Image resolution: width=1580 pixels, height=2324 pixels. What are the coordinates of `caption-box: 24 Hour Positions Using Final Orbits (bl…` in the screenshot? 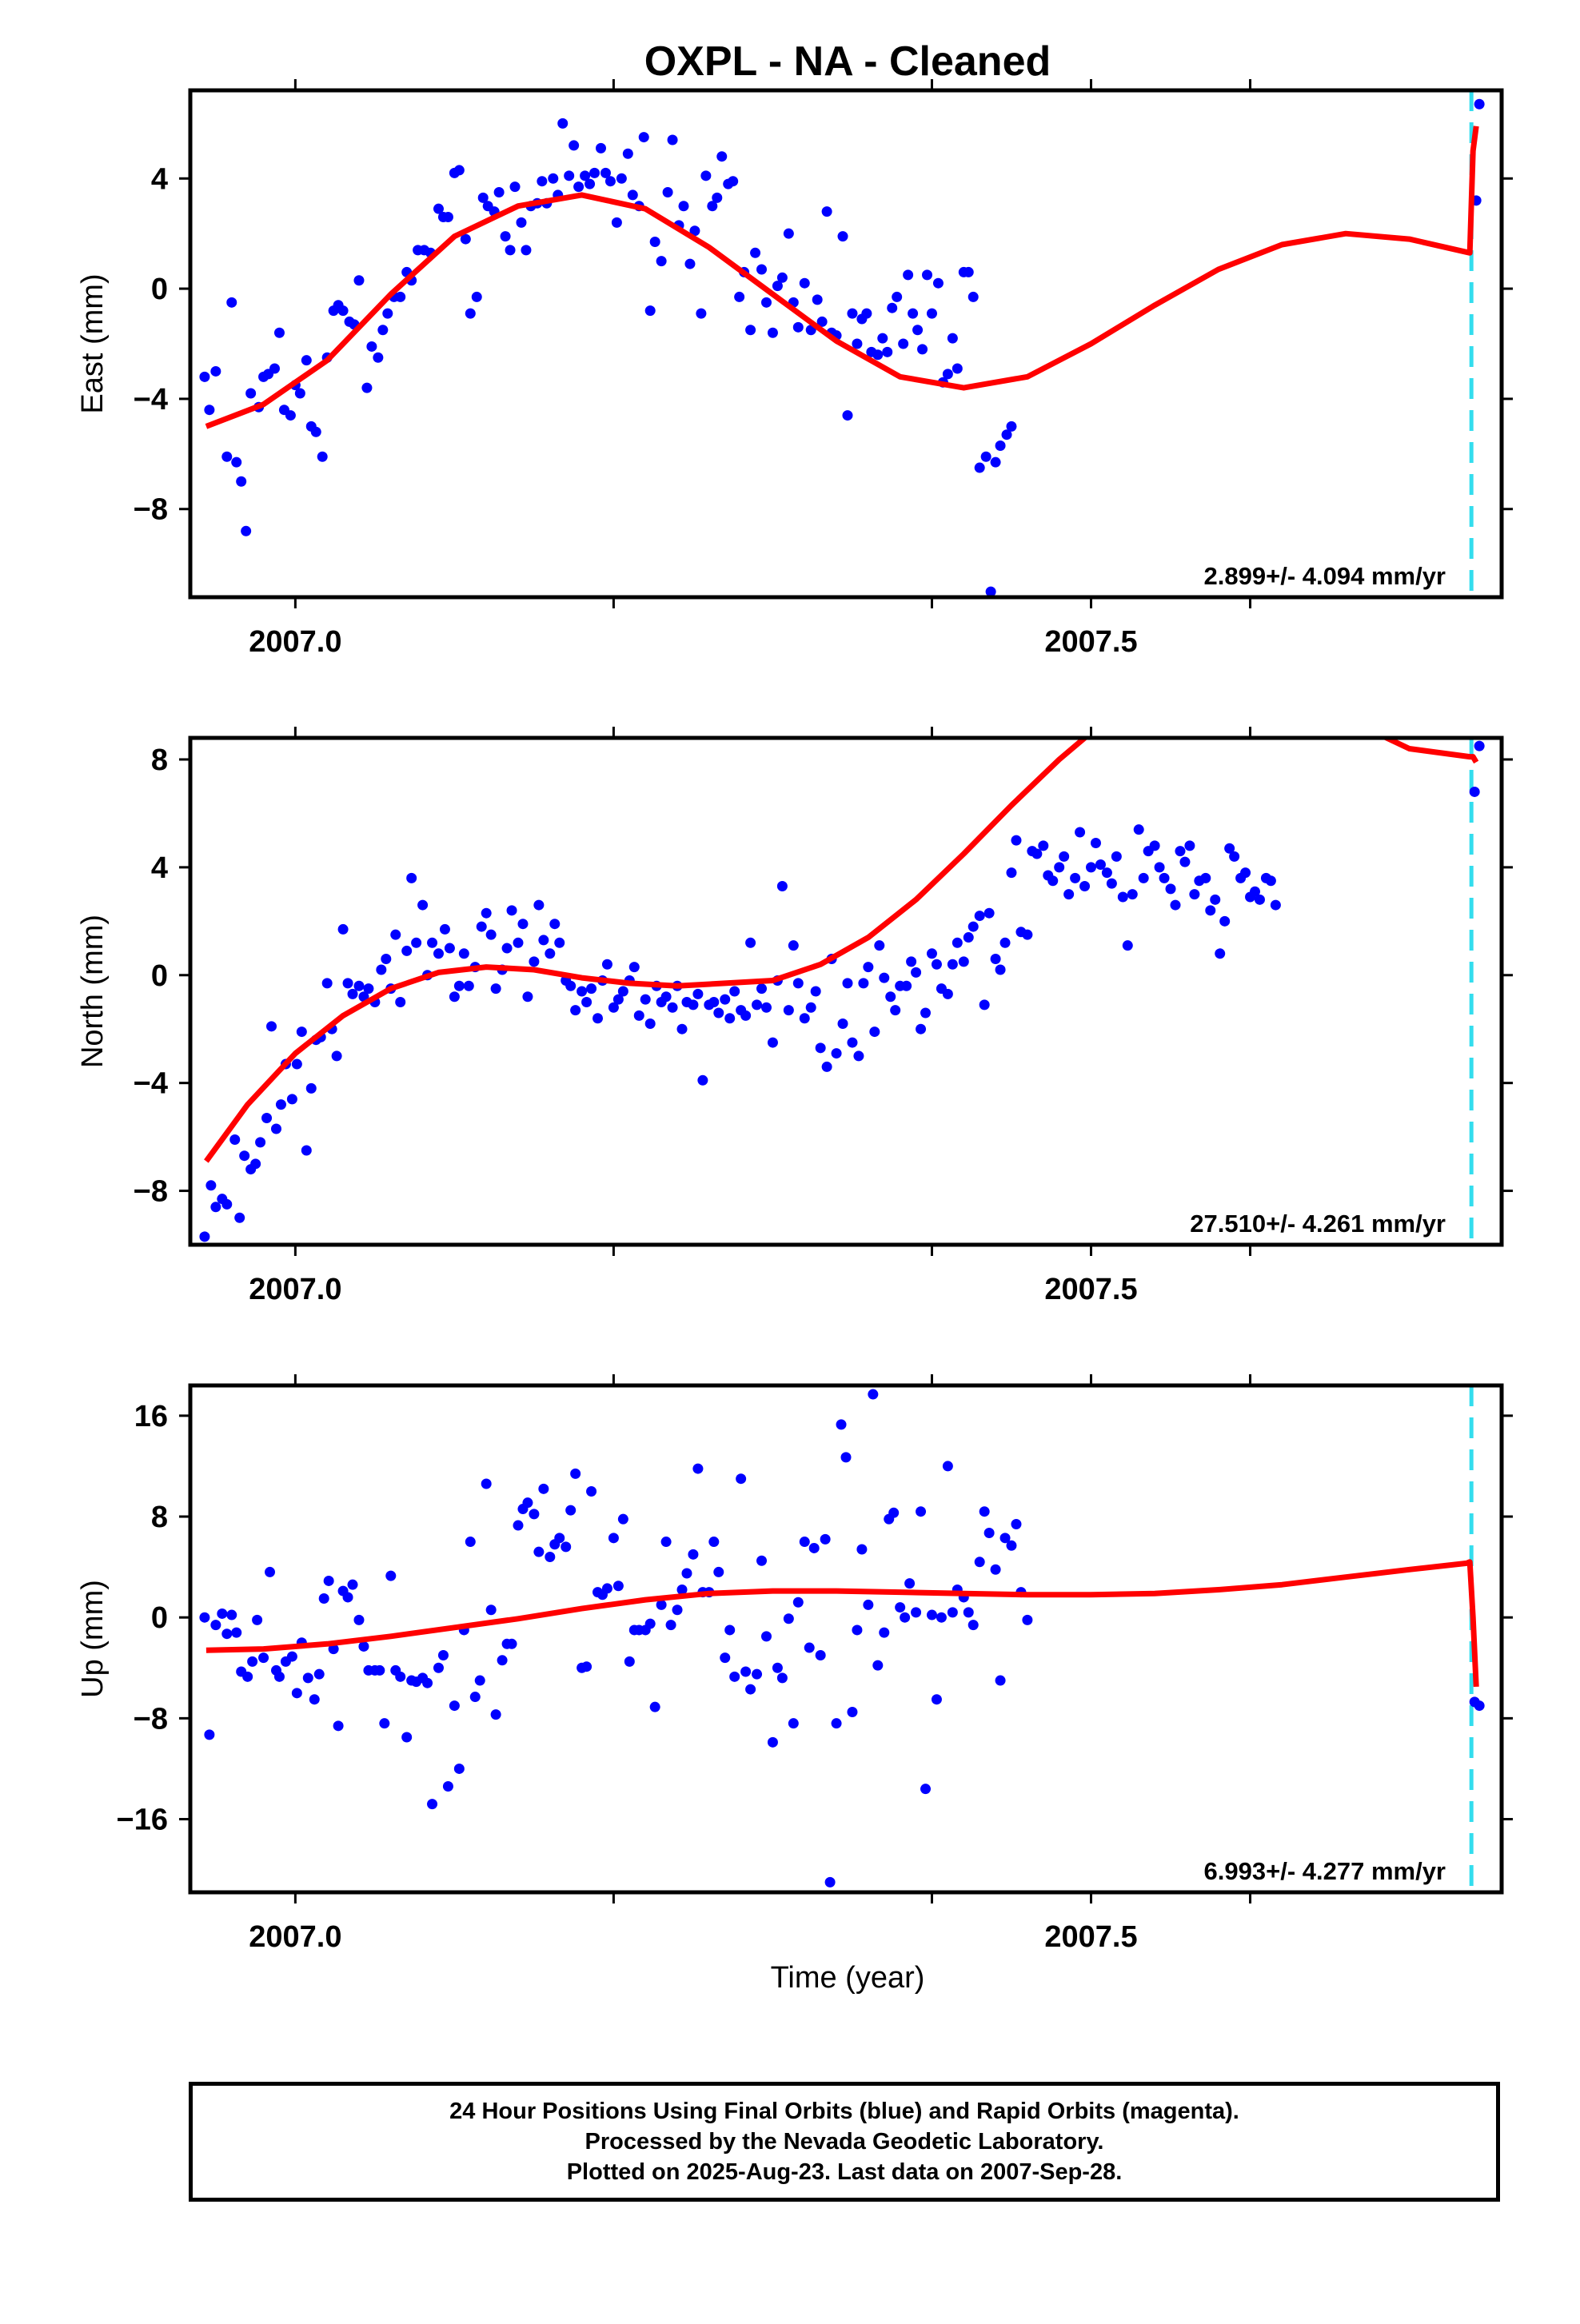 It's located at (845, 2142).